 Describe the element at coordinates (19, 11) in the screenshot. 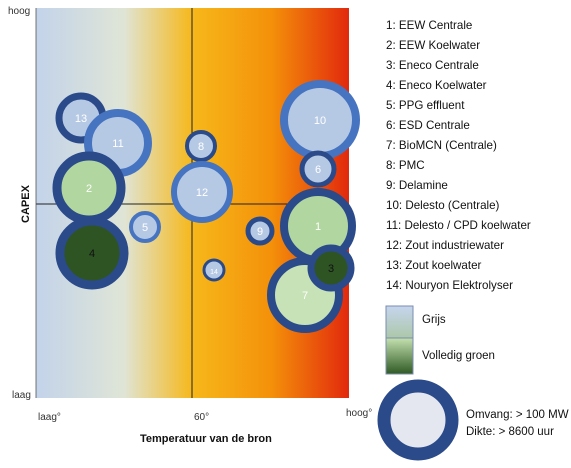

I see `y-high-label: hoog` at that location.